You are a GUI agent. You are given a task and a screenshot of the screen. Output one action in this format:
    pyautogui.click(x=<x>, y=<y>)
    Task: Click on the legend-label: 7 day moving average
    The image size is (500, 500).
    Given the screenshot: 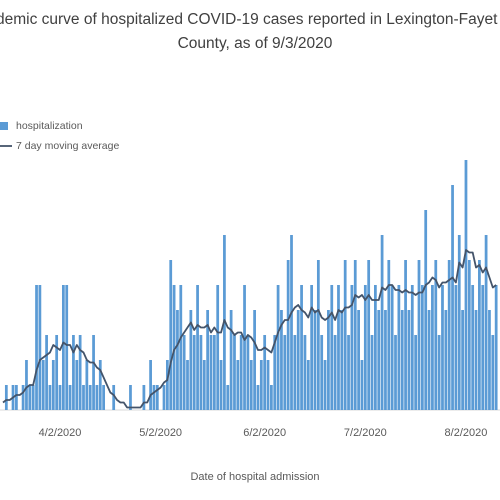 What is the action you would take?
    pyautogui.click(x=67, y=146)
    